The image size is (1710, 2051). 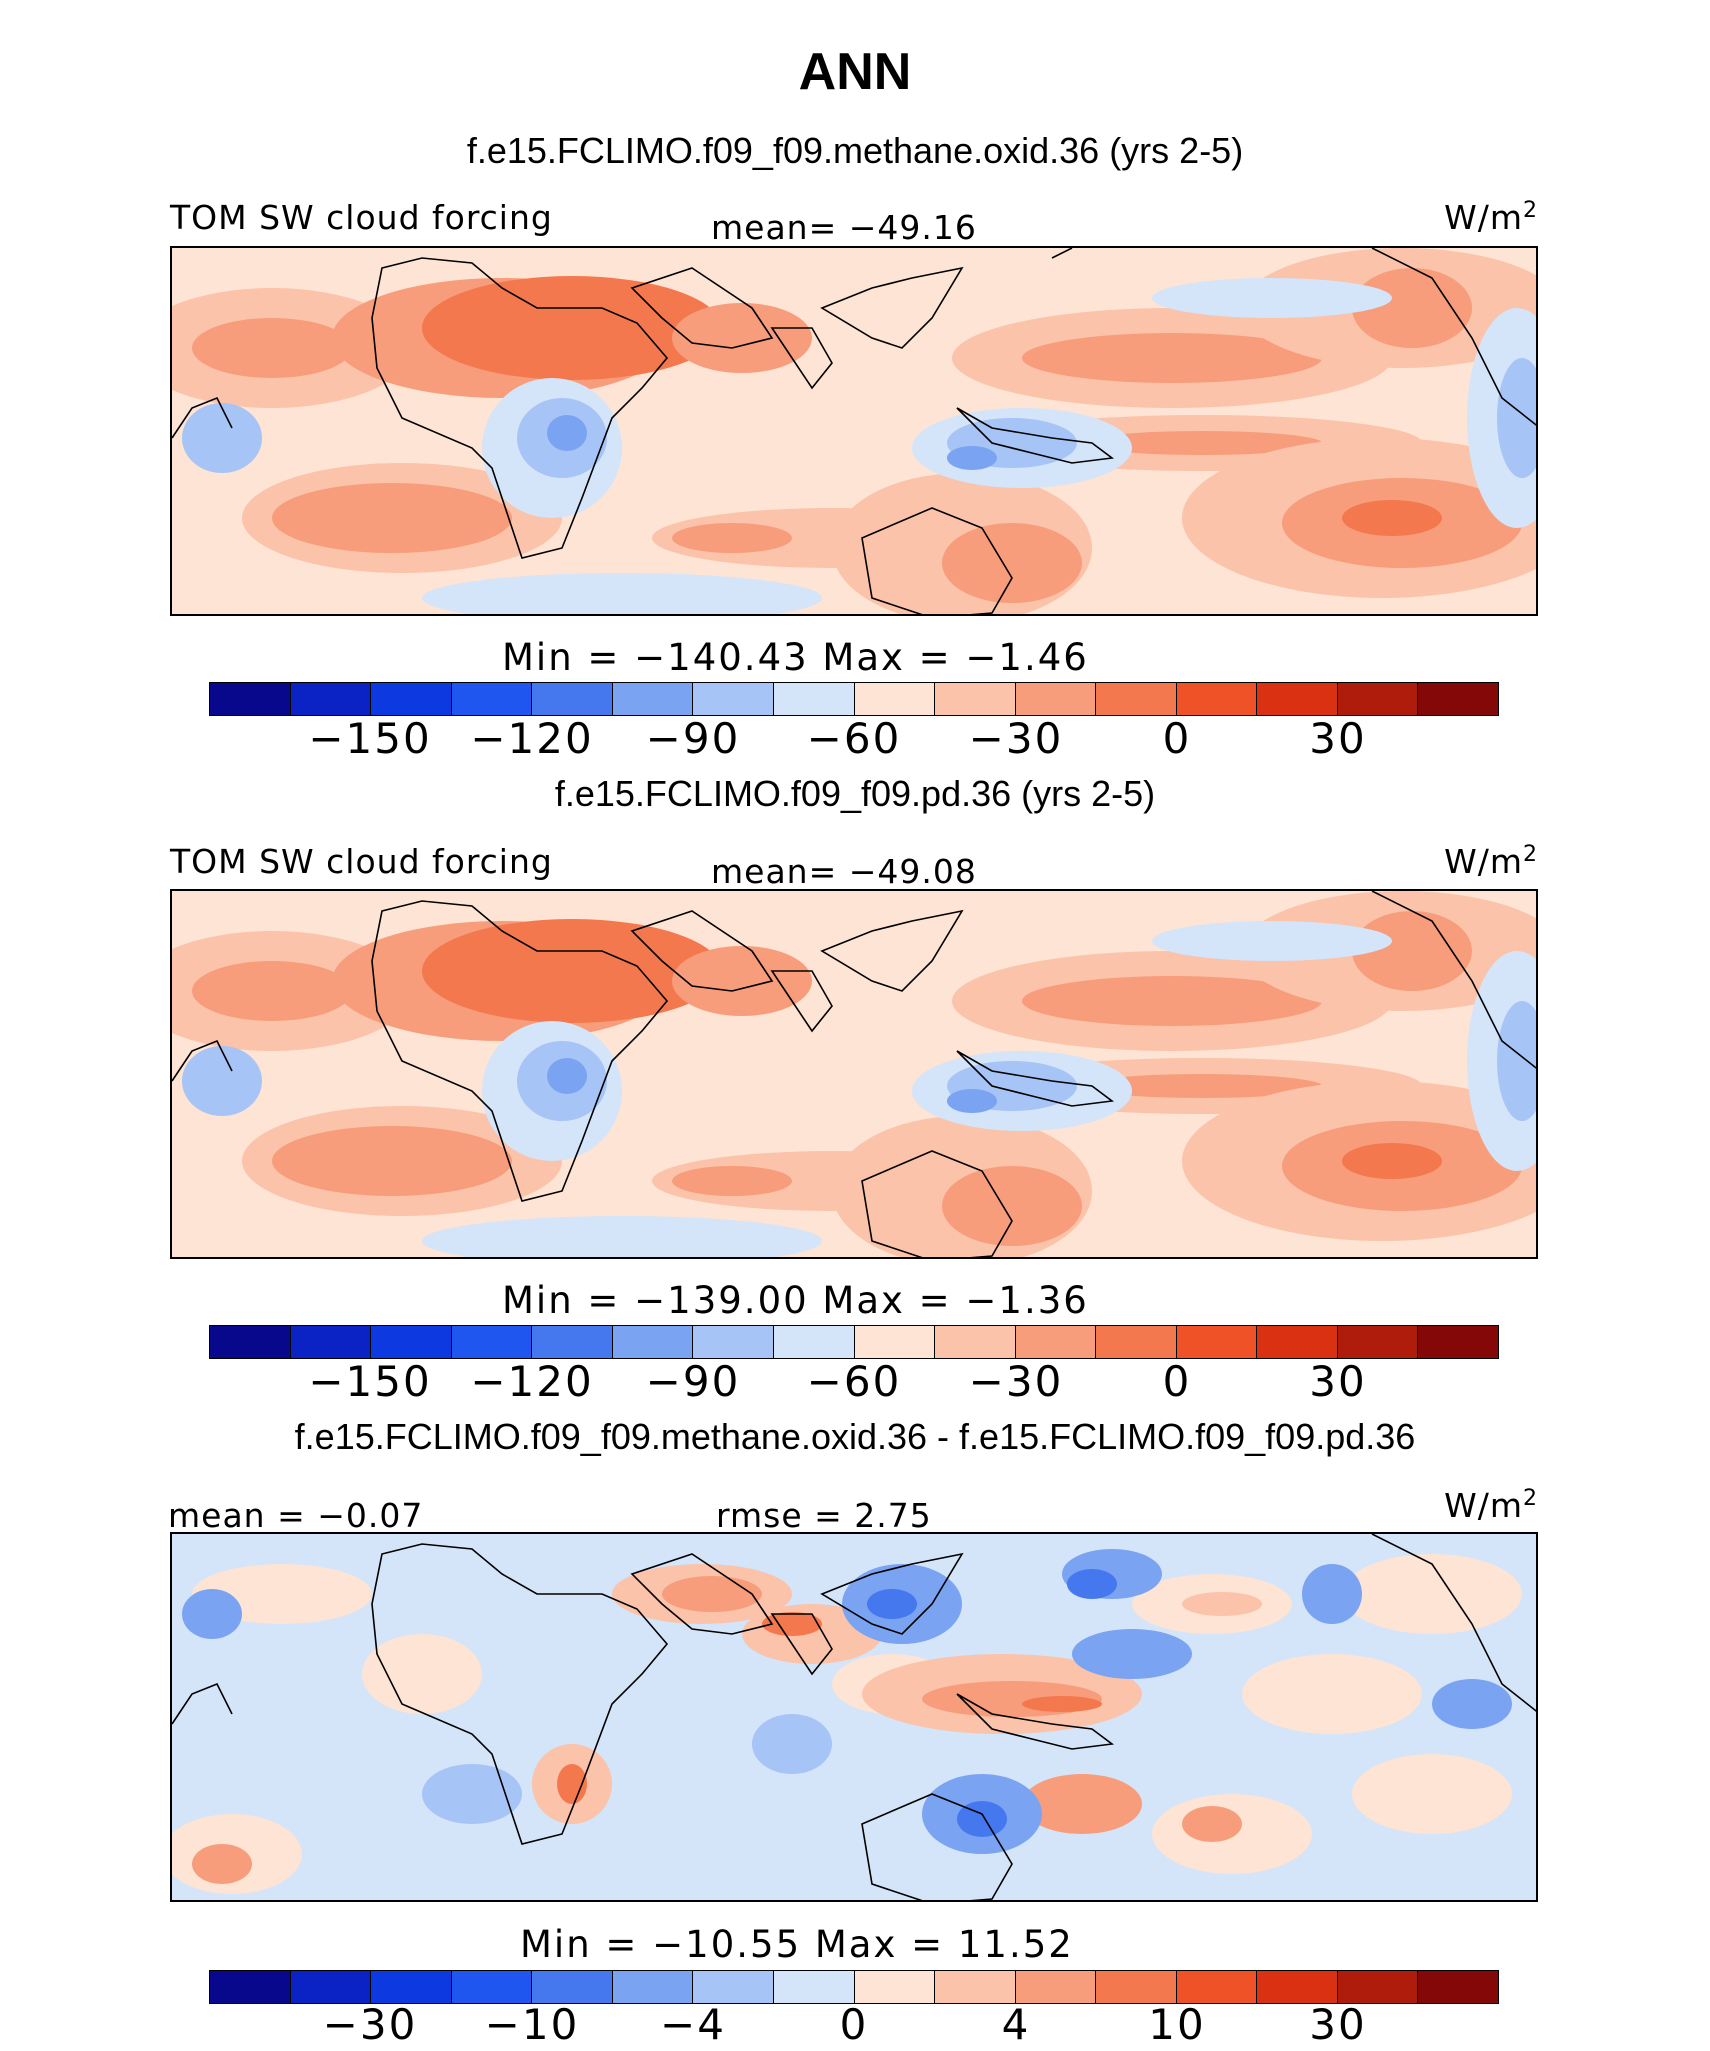 I want to click on panel-2-colorbar-tick: −90, so click(x=693, y=1381).